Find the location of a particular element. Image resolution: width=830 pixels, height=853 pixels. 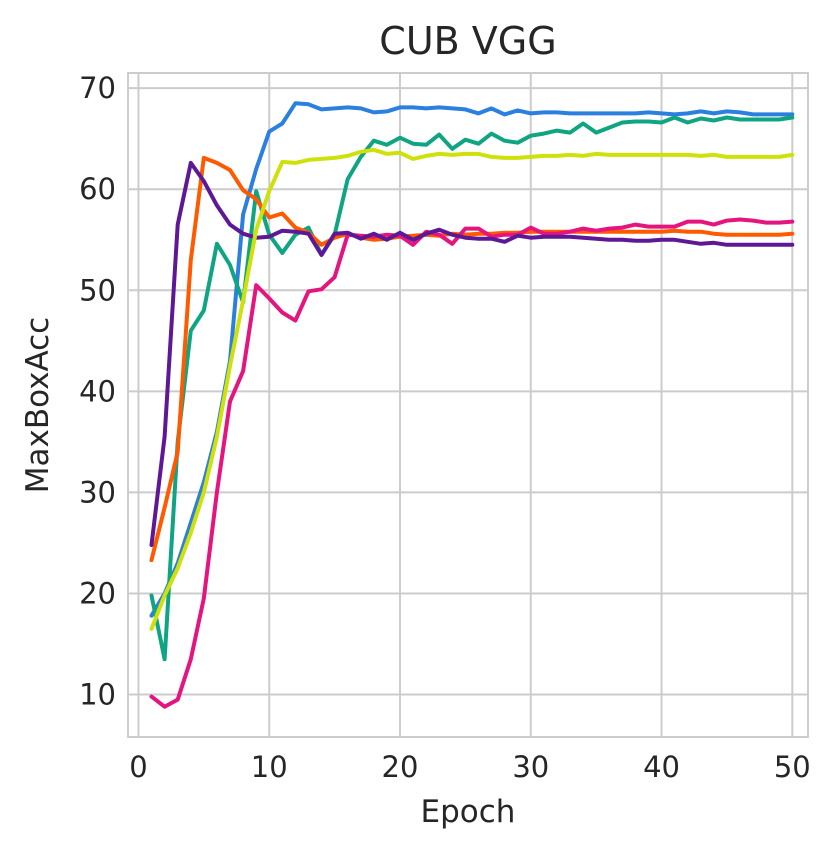

x-tick-labels: 0 10 20 30 40 50 is located at coordinates (470, 767).